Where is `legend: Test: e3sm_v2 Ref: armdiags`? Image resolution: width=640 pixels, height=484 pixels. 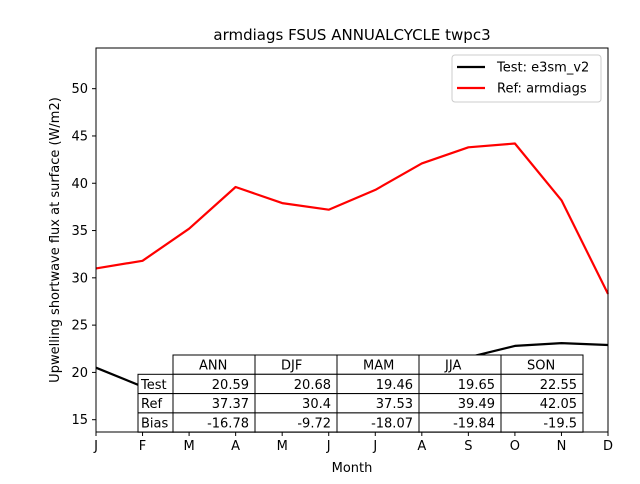 legend: Test: e3sm_v2 Ref: armdiags is located at coordinates (526, 78).